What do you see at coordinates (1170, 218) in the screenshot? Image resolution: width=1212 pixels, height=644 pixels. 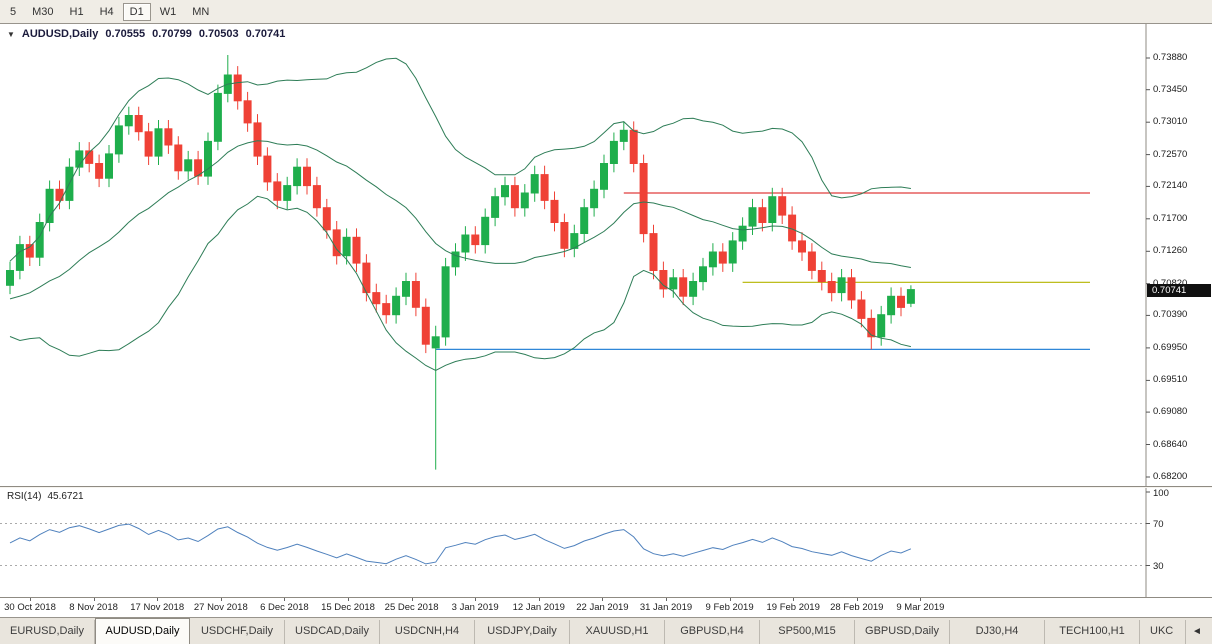 I see `price-axis-label: 0.71700` at bounding box center [1170, 218].